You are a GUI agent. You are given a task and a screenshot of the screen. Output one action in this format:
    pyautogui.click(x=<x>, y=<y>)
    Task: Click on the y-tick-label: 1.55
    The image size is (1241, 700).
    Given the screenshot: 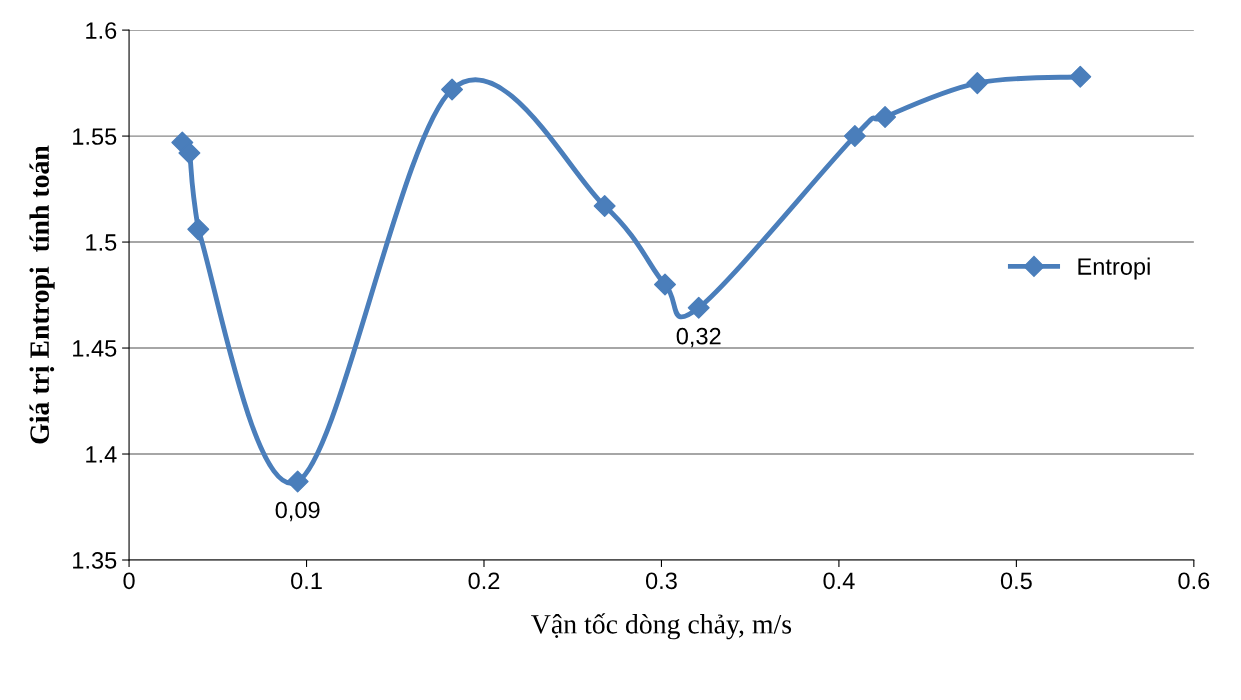 What is the action you would take?
    pyautogui.click(x=95, y=136)
    